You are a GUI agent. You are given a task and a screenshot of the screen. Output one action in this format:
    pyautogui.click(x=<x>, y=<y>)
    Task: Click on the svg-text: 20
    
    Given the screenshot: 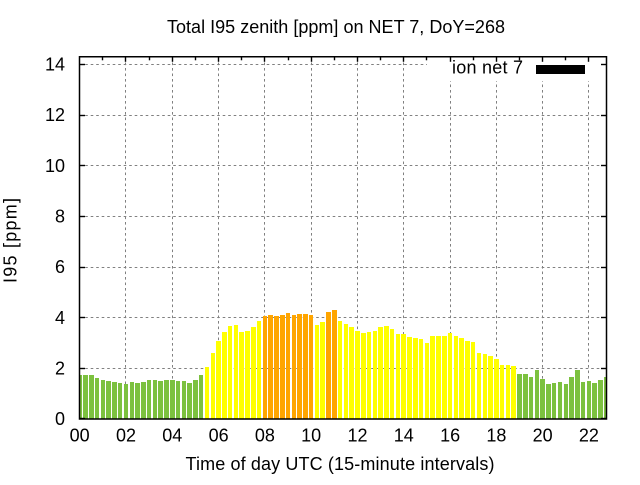 What is the action you would take?
    pyautogui.click(x=543, y=436)
    